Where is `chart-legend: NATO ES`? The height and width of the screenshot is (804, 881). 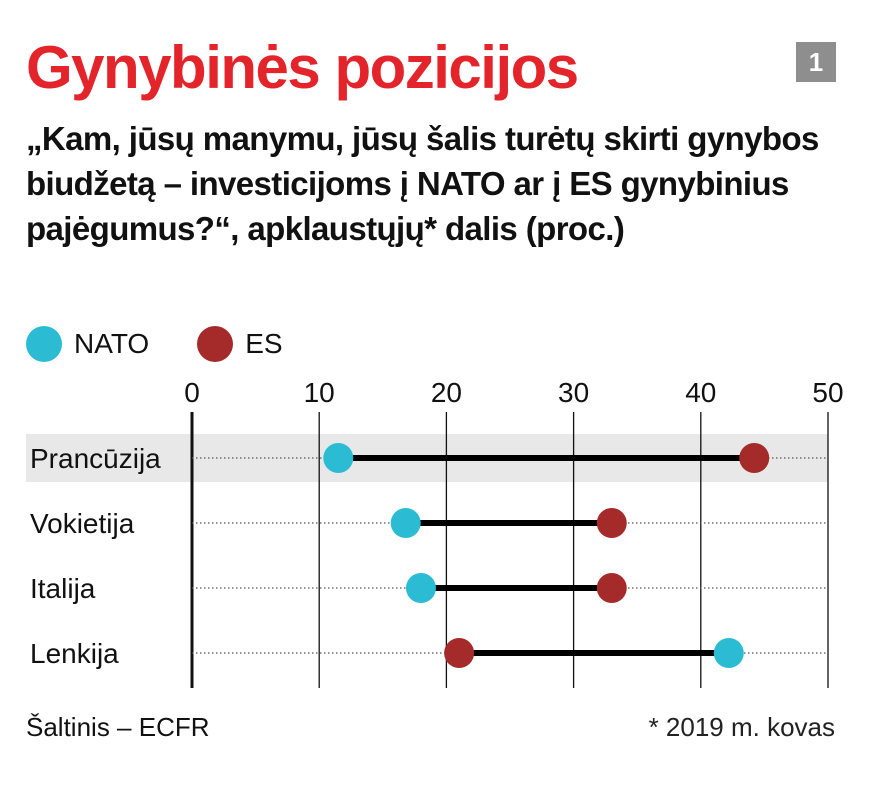 chart-legend: NATO ES is located at coordinates (178, 344).